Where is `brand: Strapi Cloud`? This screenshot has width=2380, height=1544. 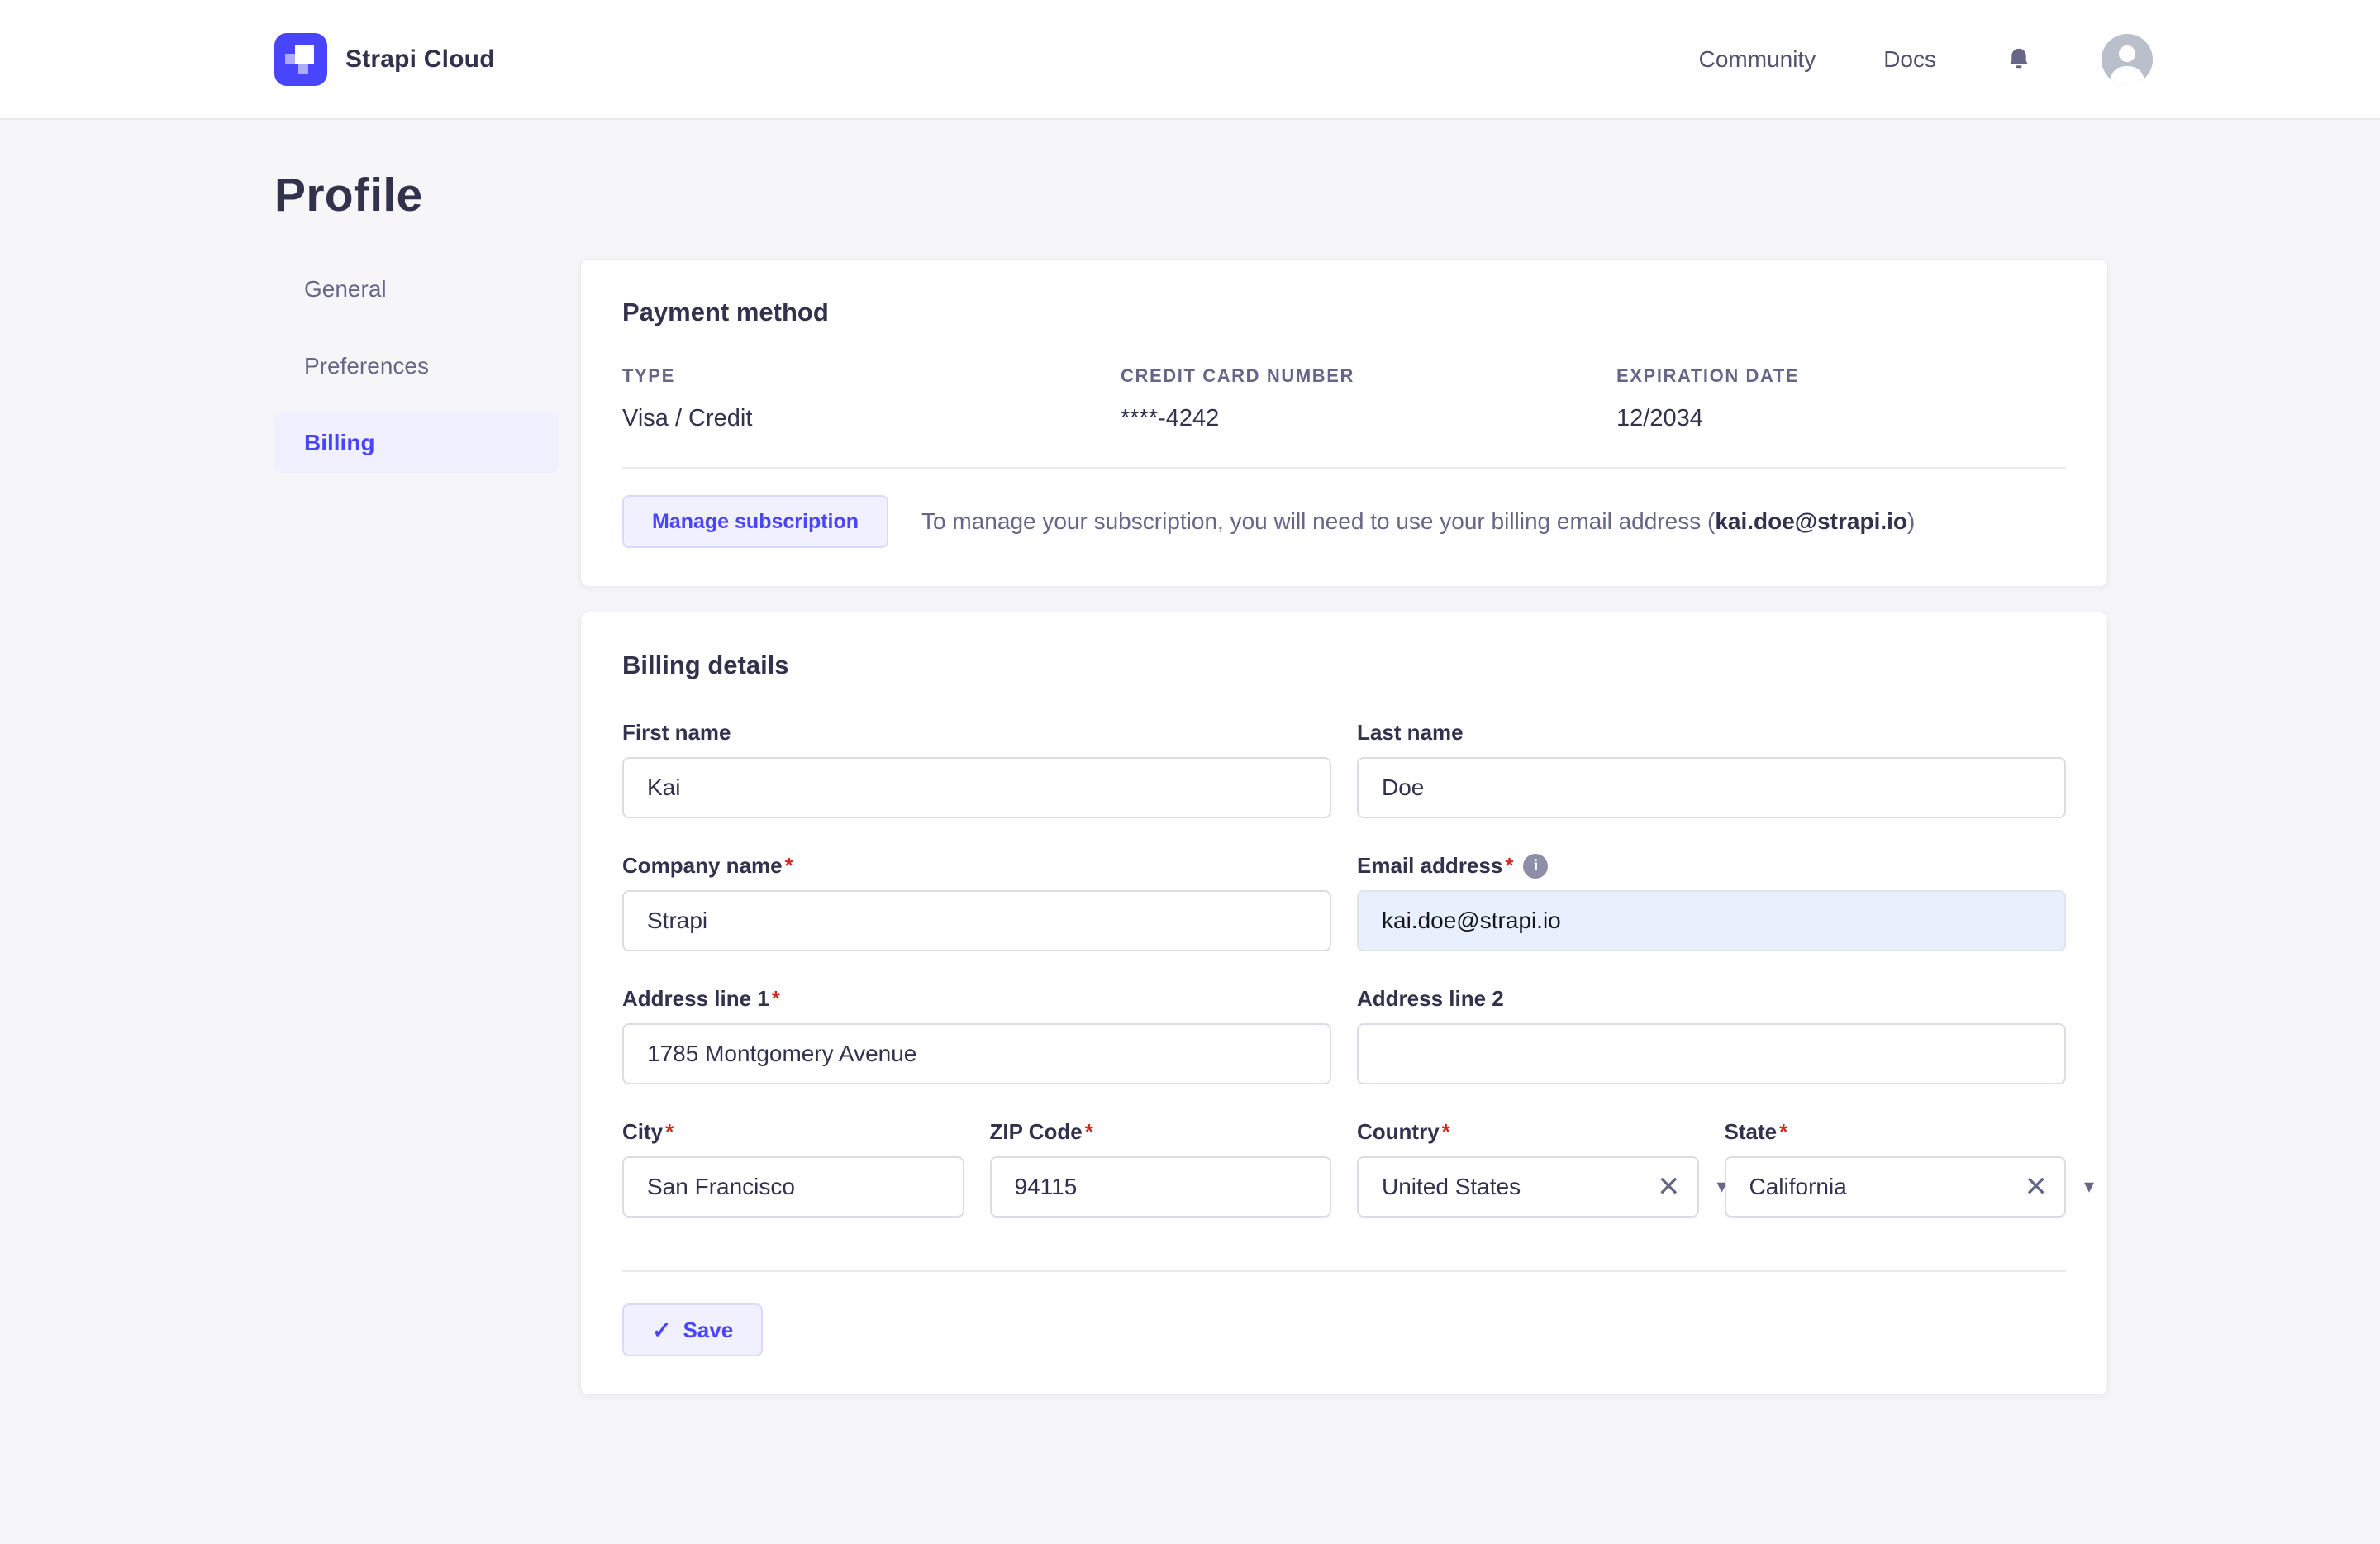 brand: Strapi Cloud is located at coordinates (384, 59).